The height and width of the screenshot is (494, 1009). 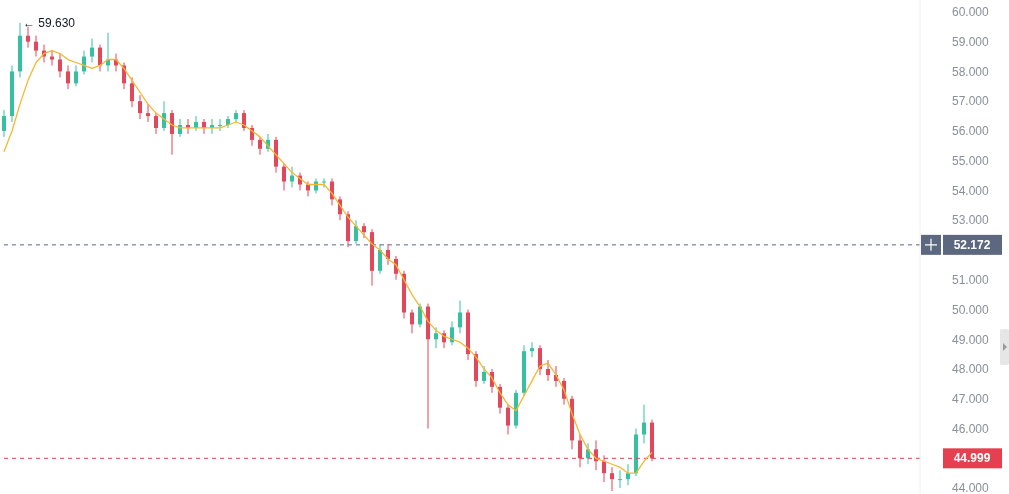 I want to click on annotation: ← 59.630, so click(x=49, y=22).